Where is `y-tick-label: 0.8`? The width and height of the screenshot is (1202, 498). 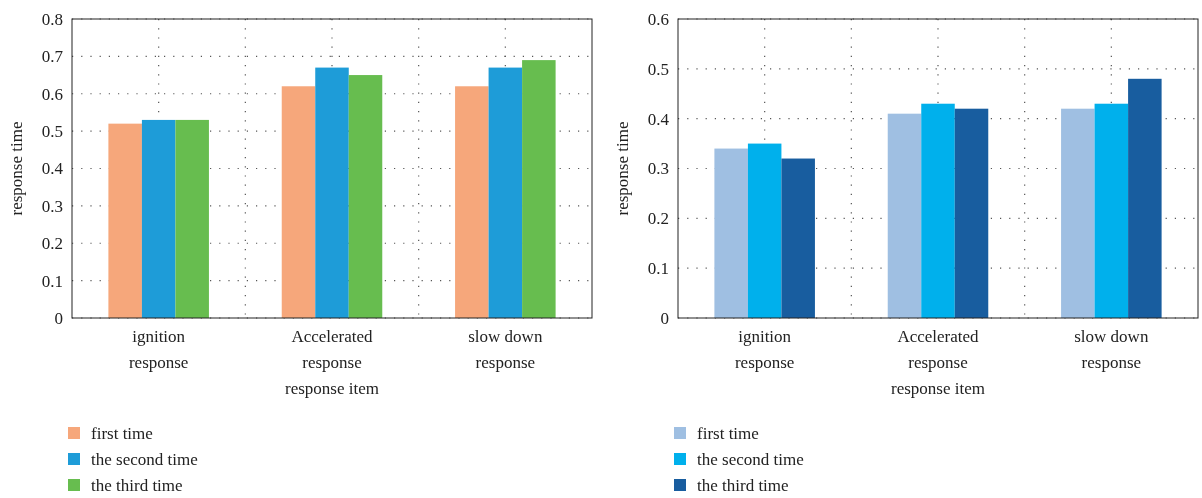 y-tick-label: 0.8 is located at coordinates (52, 19).